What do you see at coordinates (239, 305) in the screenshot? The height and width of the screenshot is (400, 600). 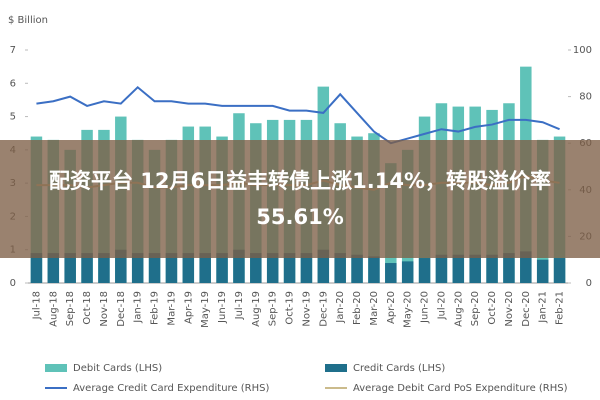 I see `x-tick-label: Jul-19` at bounding box center [239, 305].